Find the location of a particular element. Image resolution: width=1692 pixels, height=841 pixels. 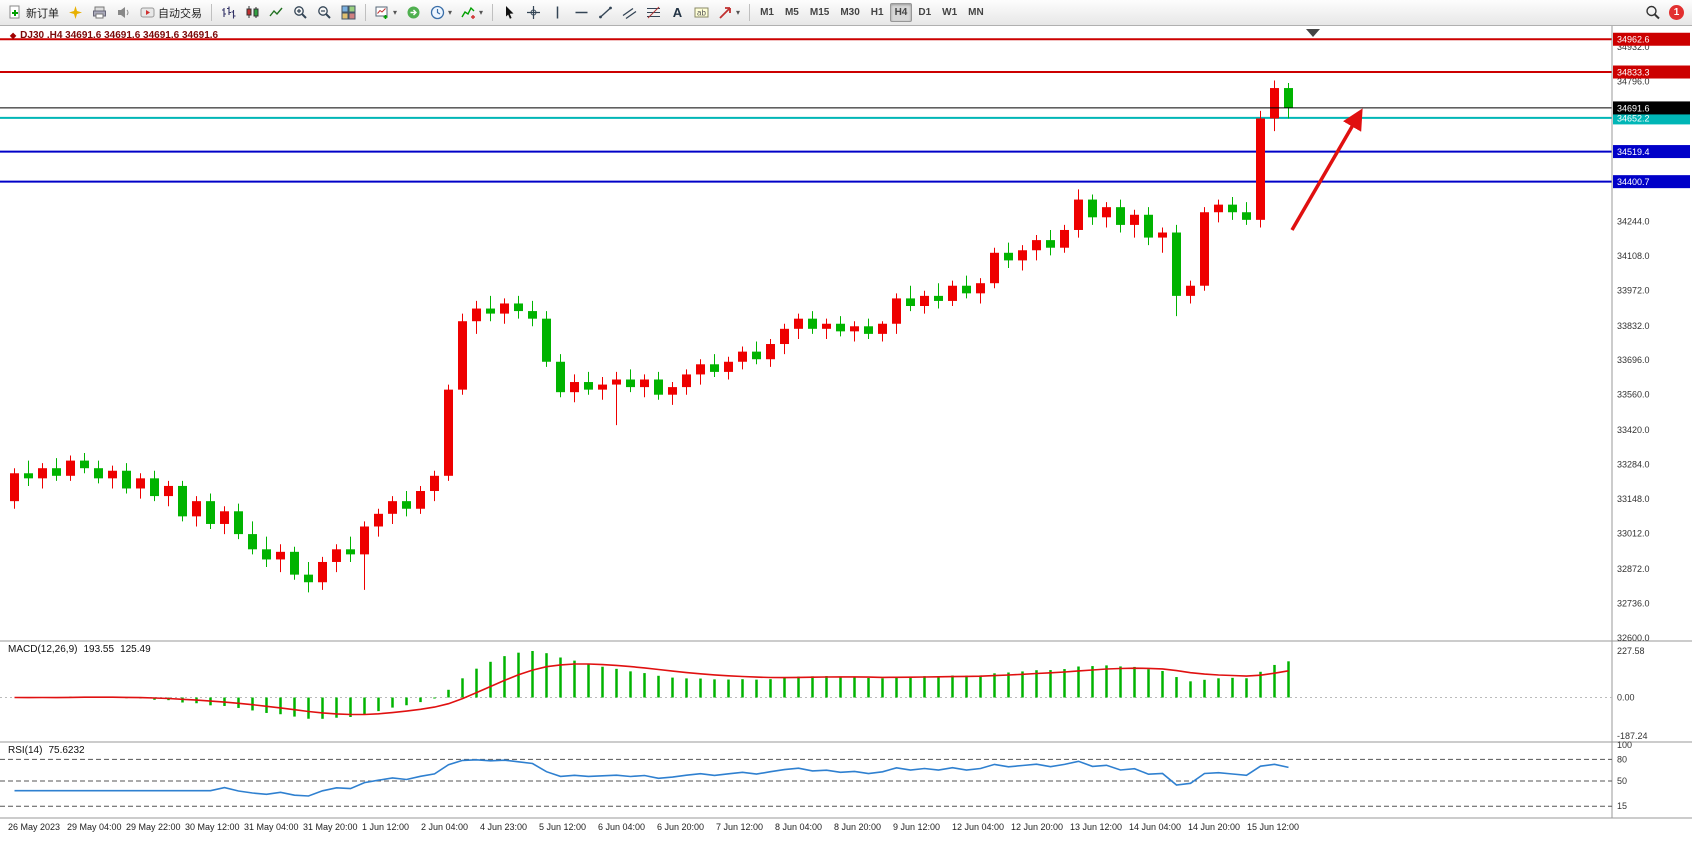

zoom-in-button is located at coordinates (300, 12).